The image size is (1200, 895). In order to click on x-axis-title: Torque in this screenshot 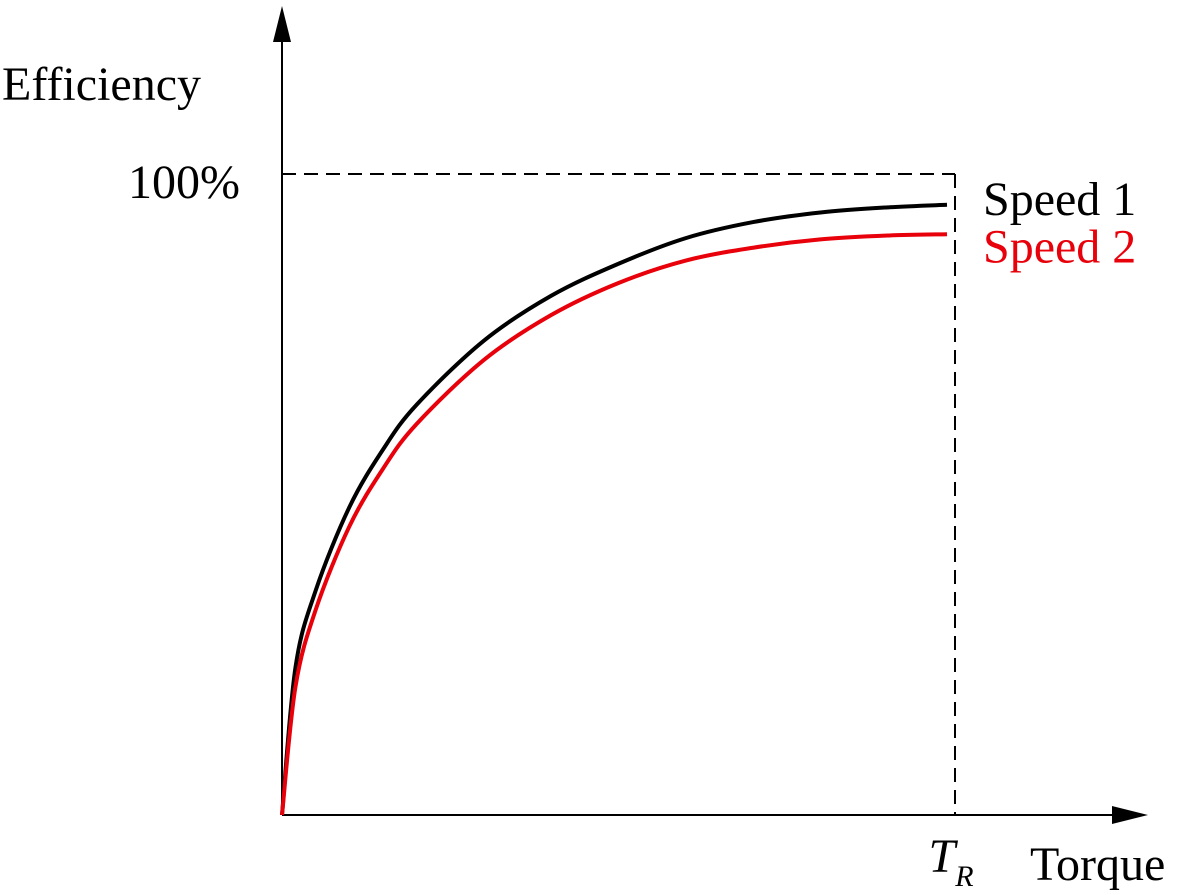, I will do `click(1097, 864)`.